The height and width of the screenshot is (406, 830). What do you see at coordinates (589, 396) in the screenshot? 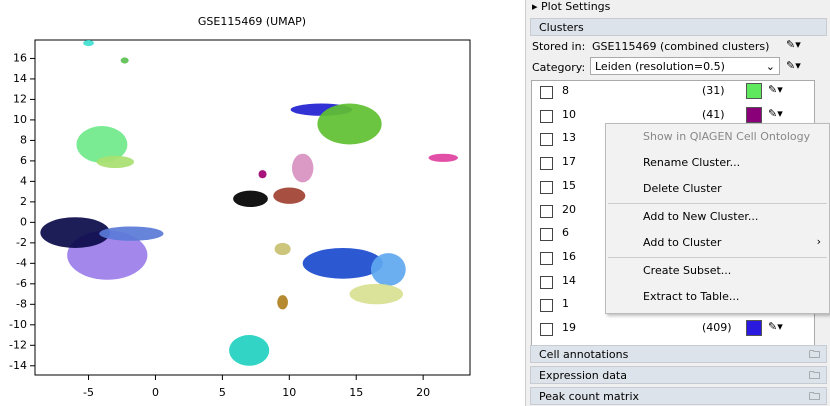
I see `section-title: Peak count matrix` at bounding box center [589, 396].